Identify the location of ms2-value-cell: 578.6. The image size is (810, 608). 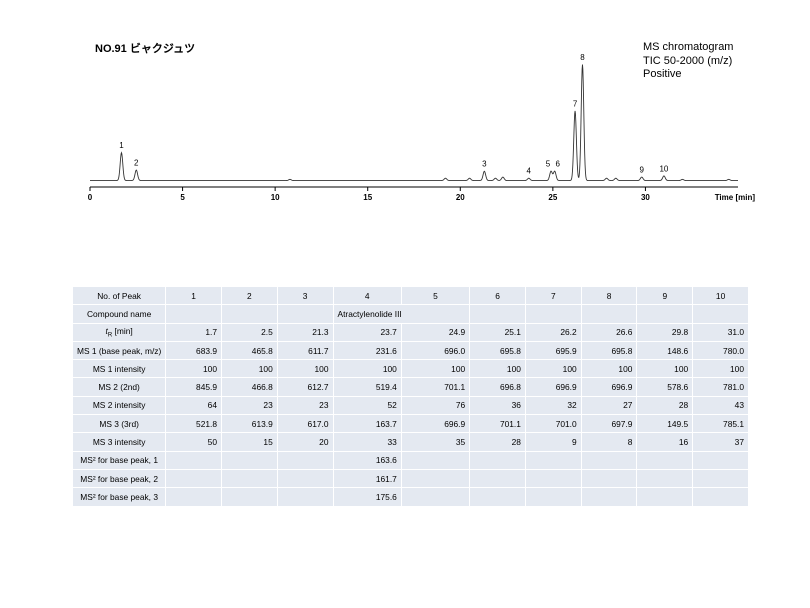
(665, 387).